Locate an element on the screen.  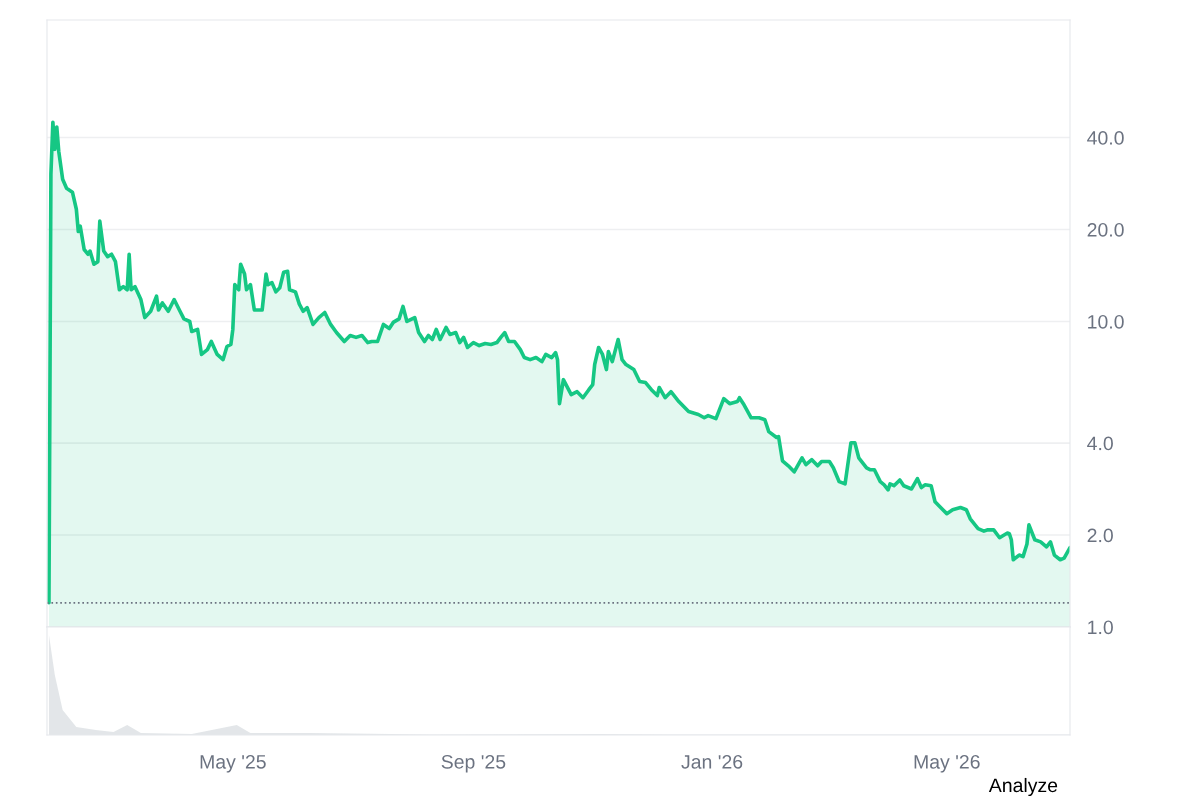
text: Analyze is located at coordinates (1023, 787).